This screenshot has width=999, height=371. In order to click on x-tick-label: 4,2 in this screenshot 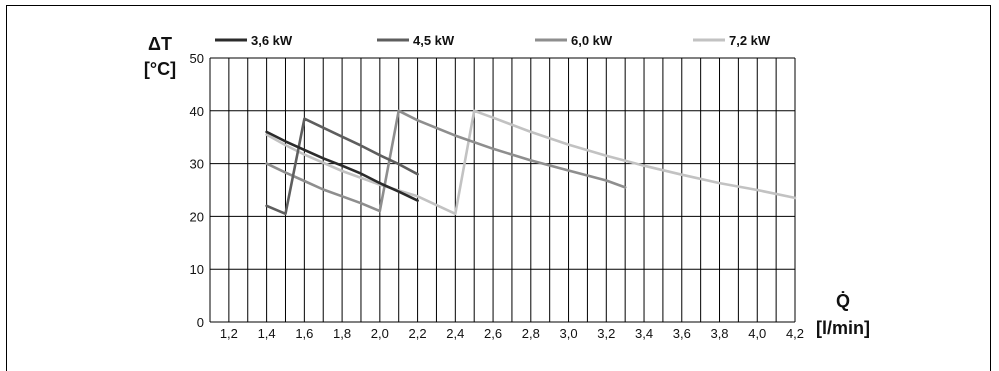, I will do `click(795, 333)`.